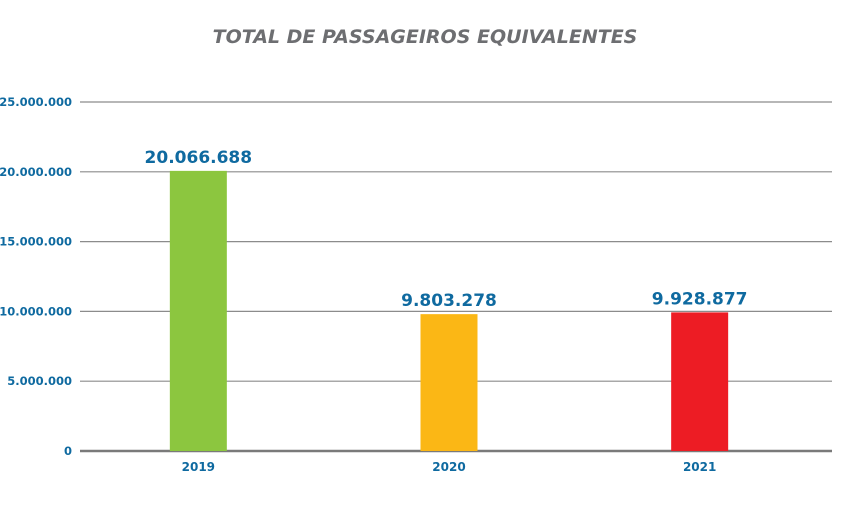 The image size is (850, 512). Describe the element at coordinates (36, 242) in the screenshot. I see `y-tick-label: 15.000.000` at that location.